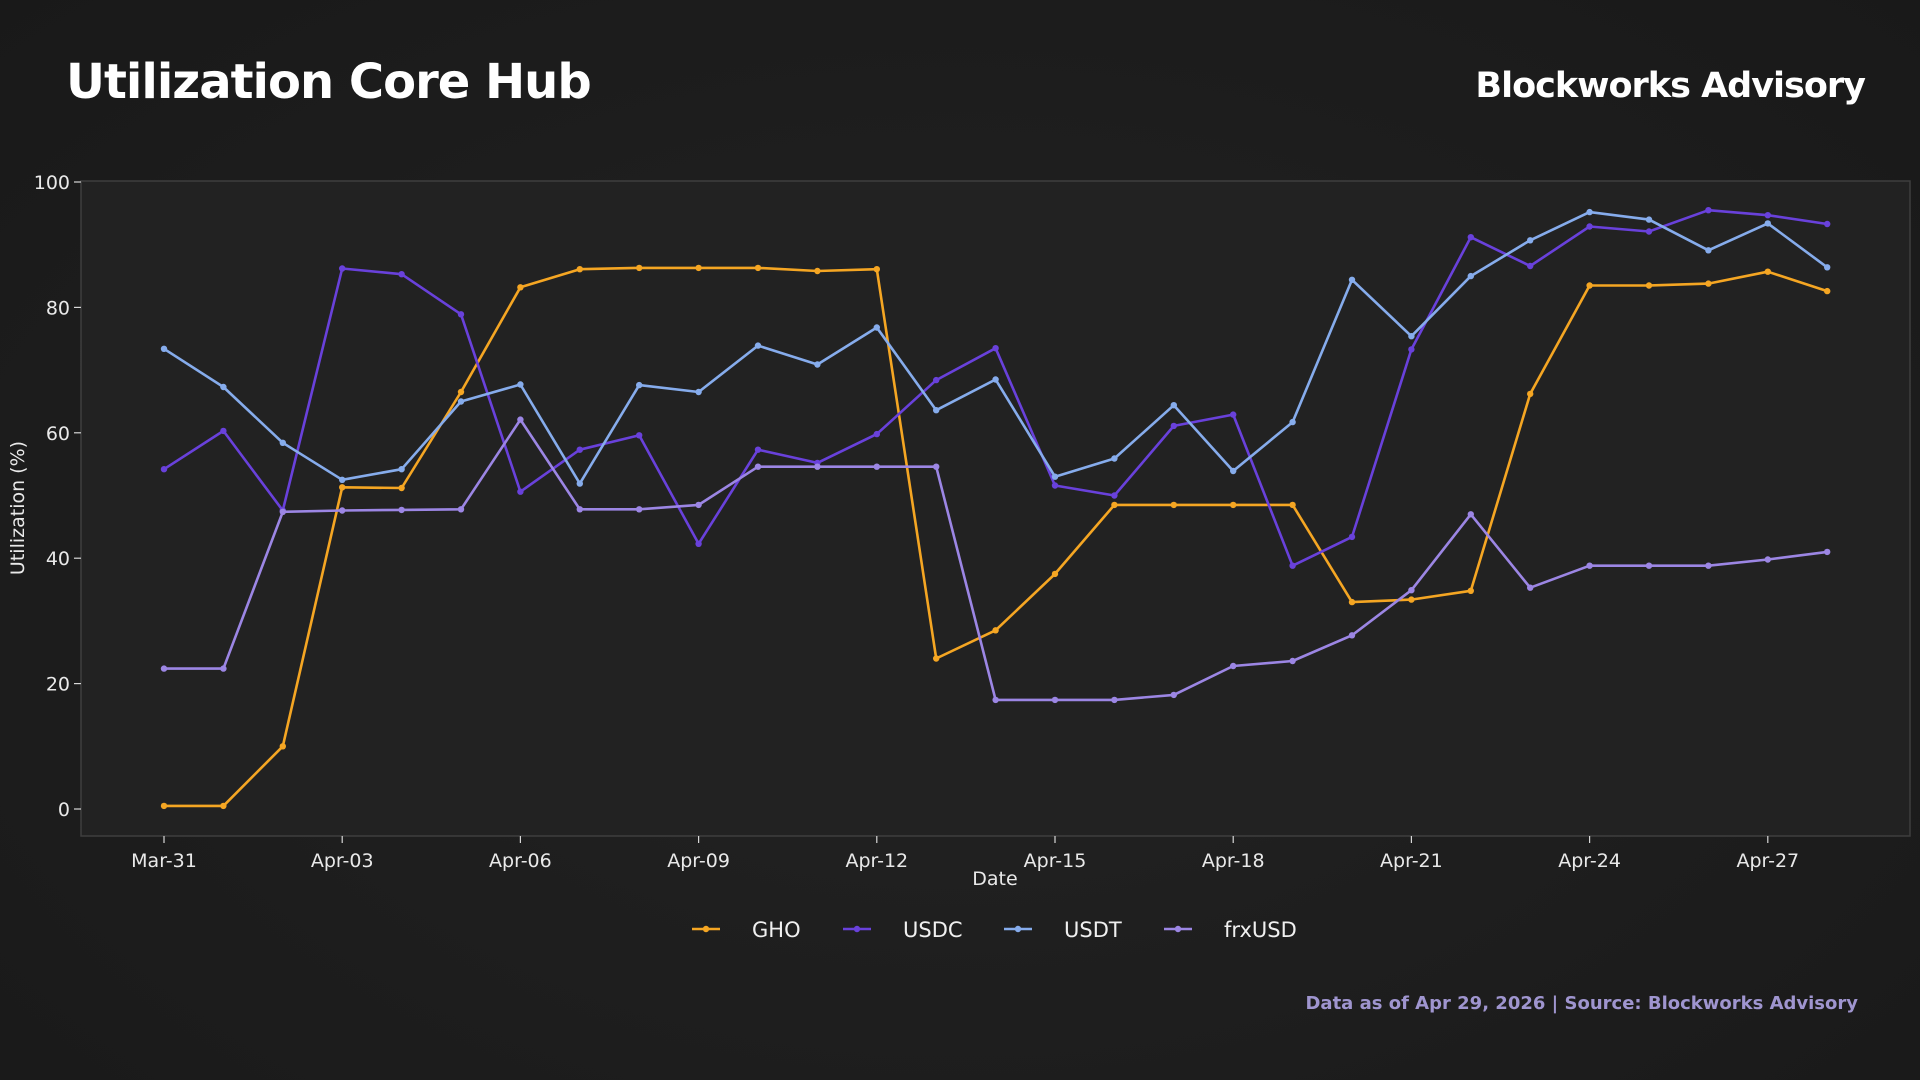 The image size is (1920, 1080). I want to click on x-tick-label: Apr-15, so click(1055, 861).